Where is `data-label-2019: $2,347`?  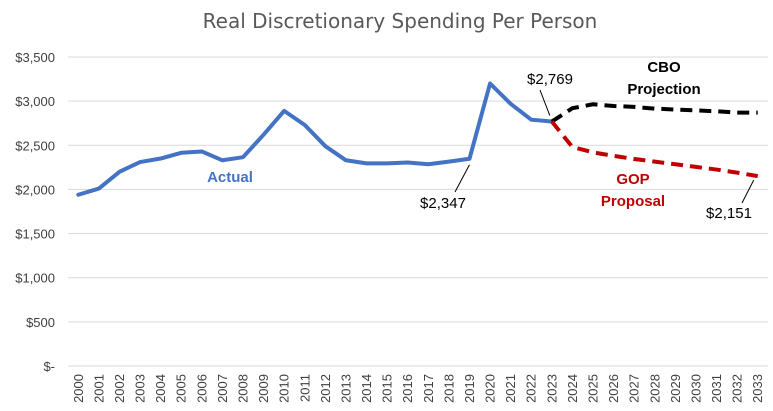 data-label-2019: $2,347 is located at coordinates (443, 203).